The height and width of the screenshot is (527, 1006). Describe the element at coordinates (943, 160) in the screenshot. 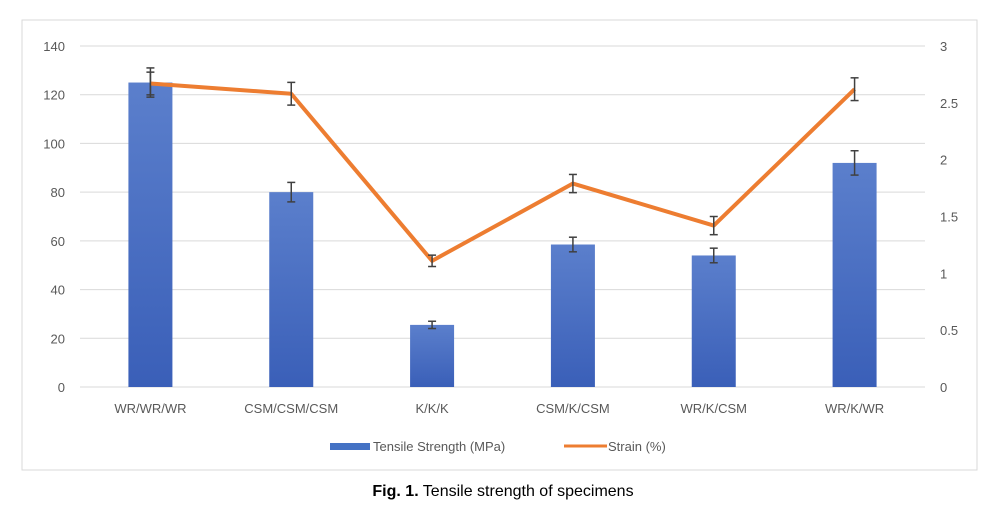

I see `right-tick-label: 2` at that location.